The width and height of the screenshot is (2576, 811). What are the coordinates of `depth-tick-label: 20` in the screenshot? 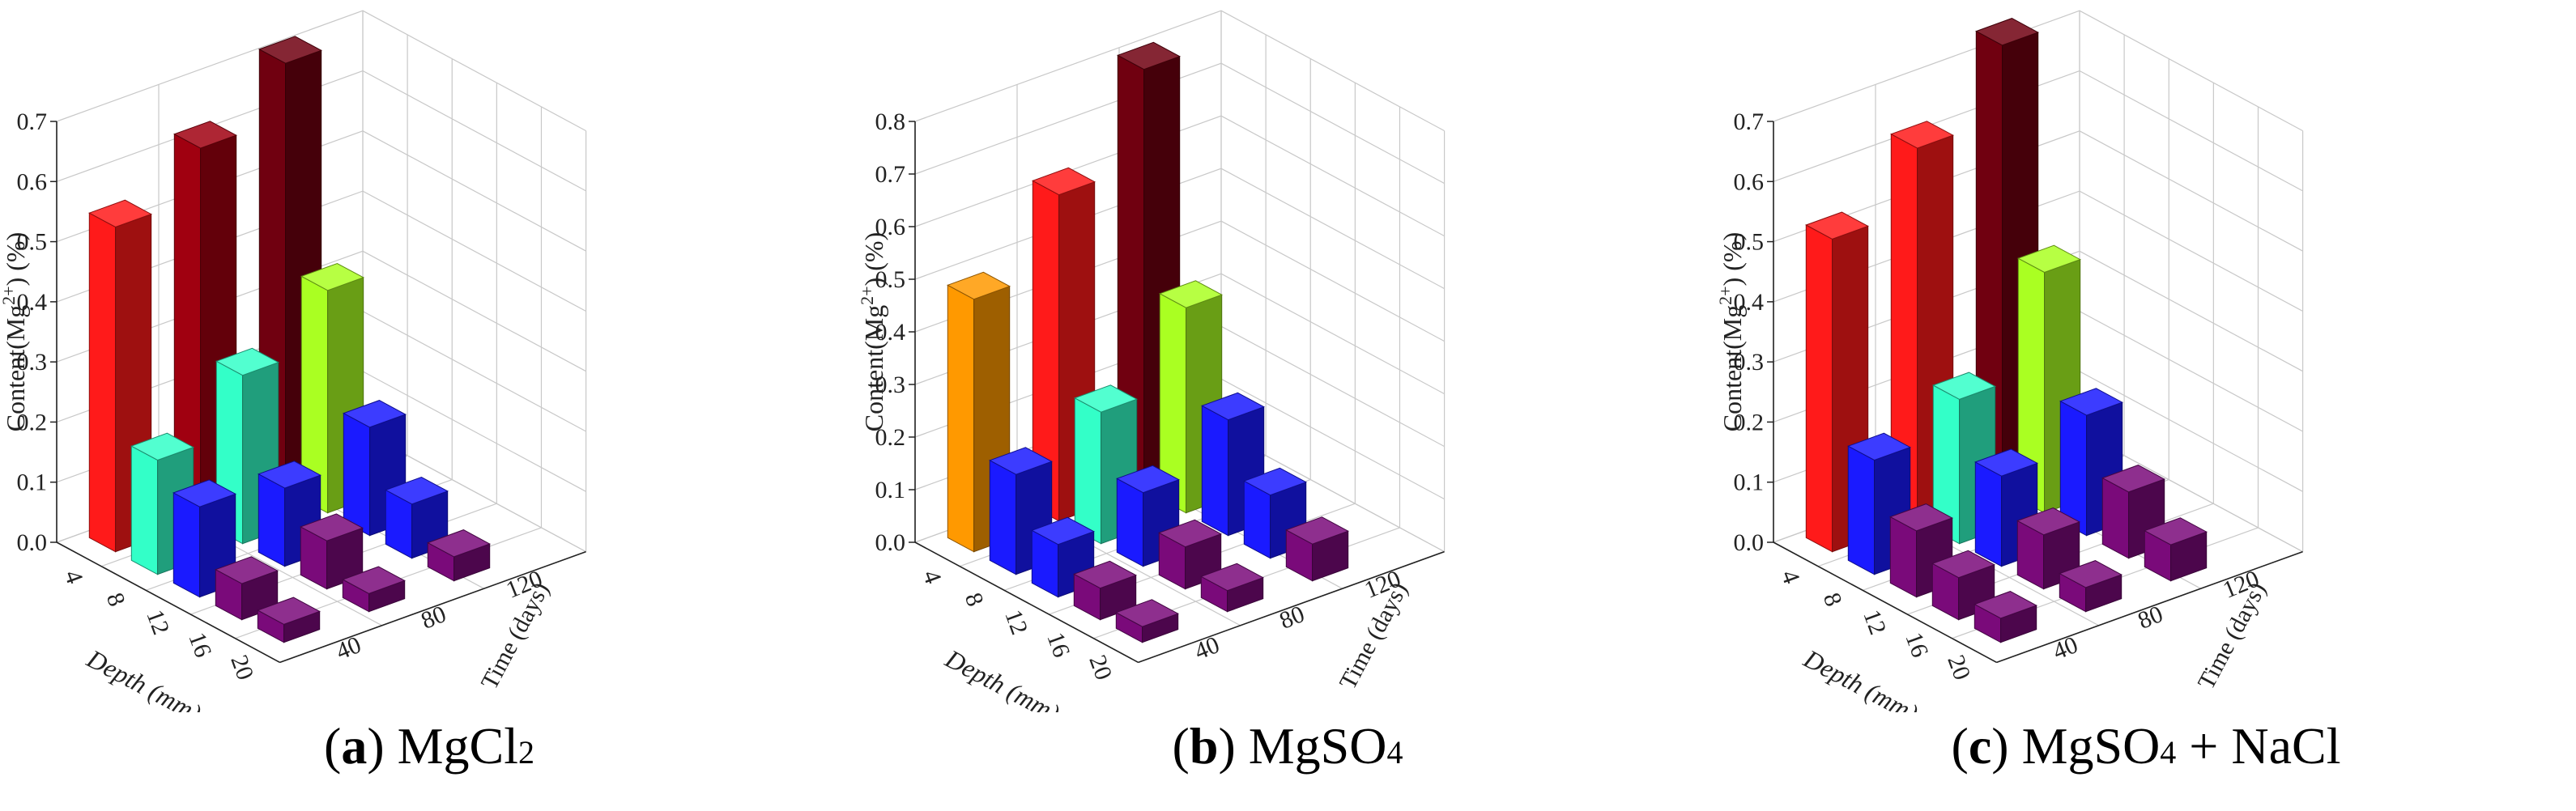 It's located at (1100, 667).